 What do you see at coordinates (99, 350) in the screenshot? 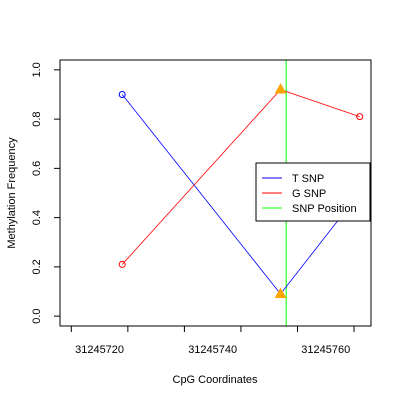
I see `x-tick-label: 31245720` at bounding box center [99, 350].